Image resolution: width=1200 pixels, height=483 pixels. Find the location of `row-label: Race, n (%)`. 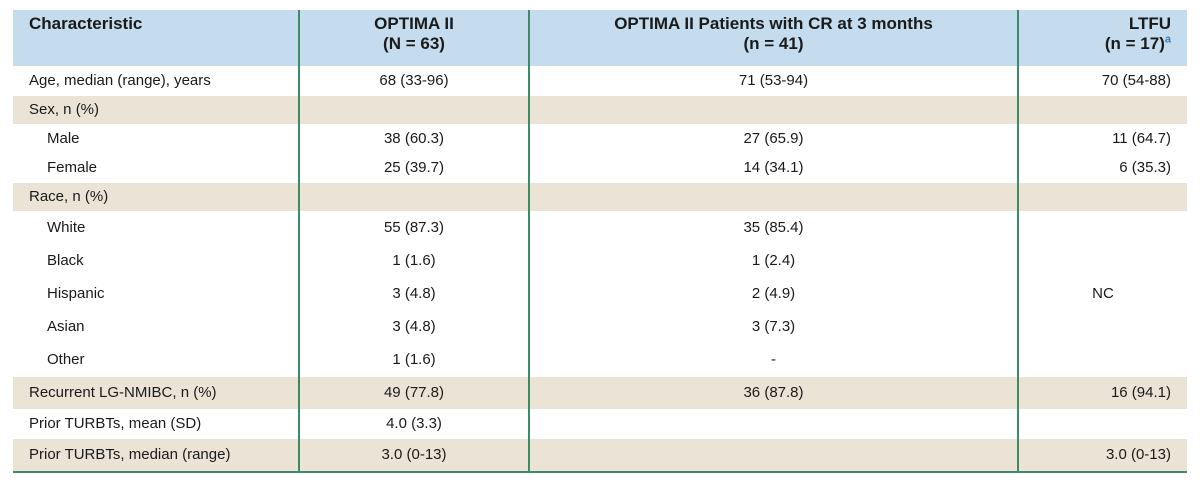

row-label: Race, n (%) is located at coordinates (156, 196).